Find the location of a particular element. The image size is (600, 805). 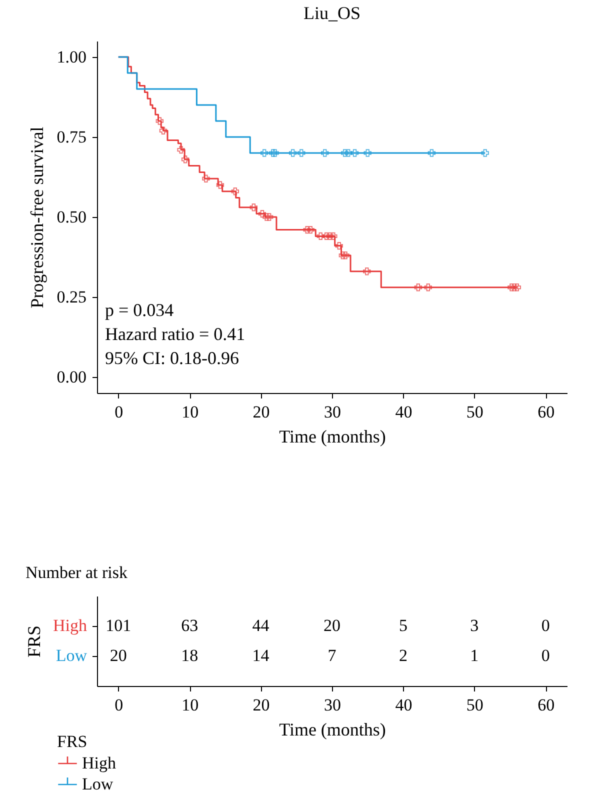

y-tick-label: High is located at coordinates (70, 625).